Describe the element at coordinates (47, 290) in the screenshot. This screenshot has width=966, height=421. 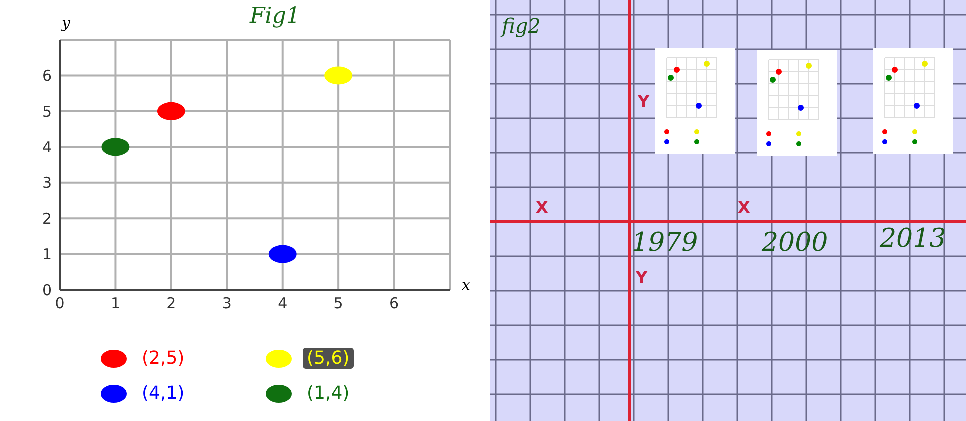
I see `y-tick-label: 0` at that location.